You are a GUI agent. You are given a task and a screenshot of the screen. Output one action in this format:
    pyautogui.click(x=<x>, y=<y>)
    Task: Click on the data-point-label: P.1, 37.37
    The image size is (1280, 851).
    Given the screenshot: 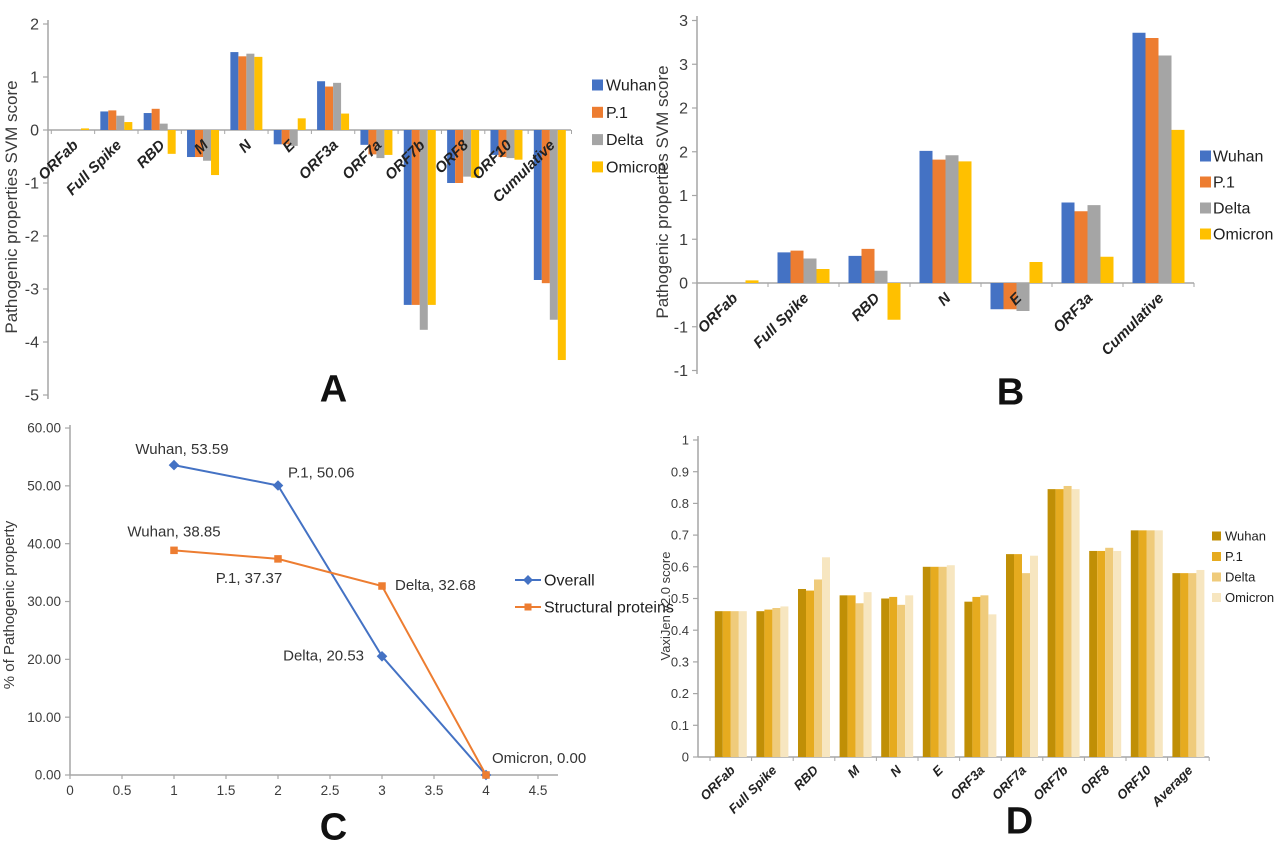 What is the action you would take?
    pyautogui.click(x=249, y=578)
    